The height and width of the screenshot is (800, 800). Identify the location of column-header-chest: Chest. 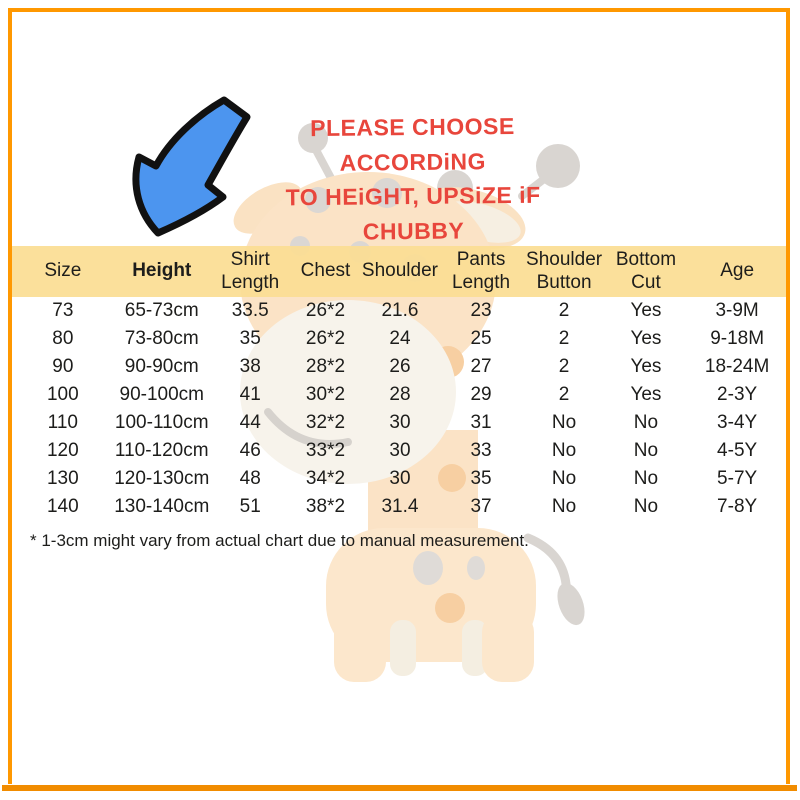
(325, 271).